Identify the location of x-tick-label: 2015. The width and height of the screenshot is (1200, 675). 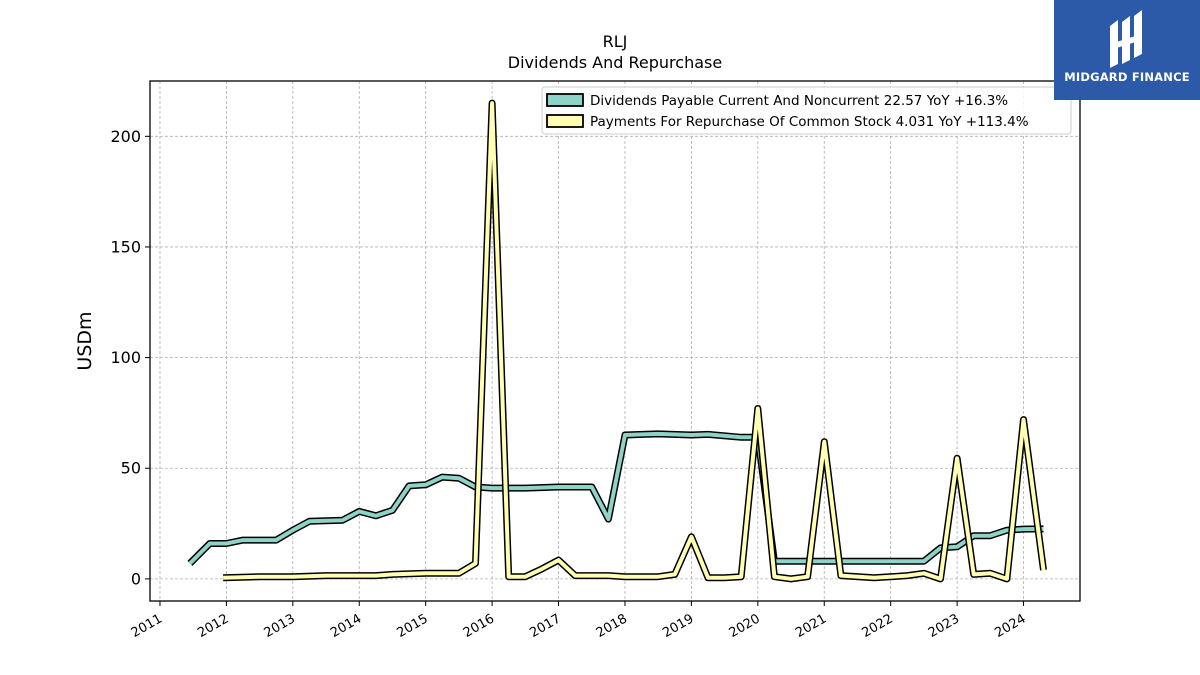
(413, 626).